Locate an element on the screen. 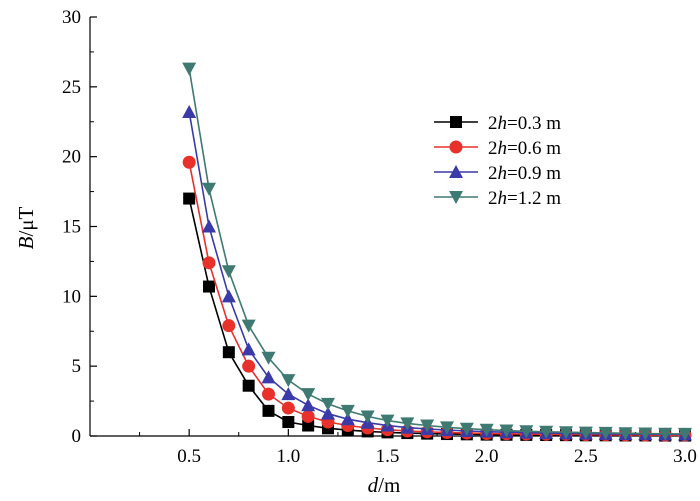 Image resolution: width=700 pixels, height=501 pixels. x-tick-label: 2.5 is located at coordinates (586, 456).